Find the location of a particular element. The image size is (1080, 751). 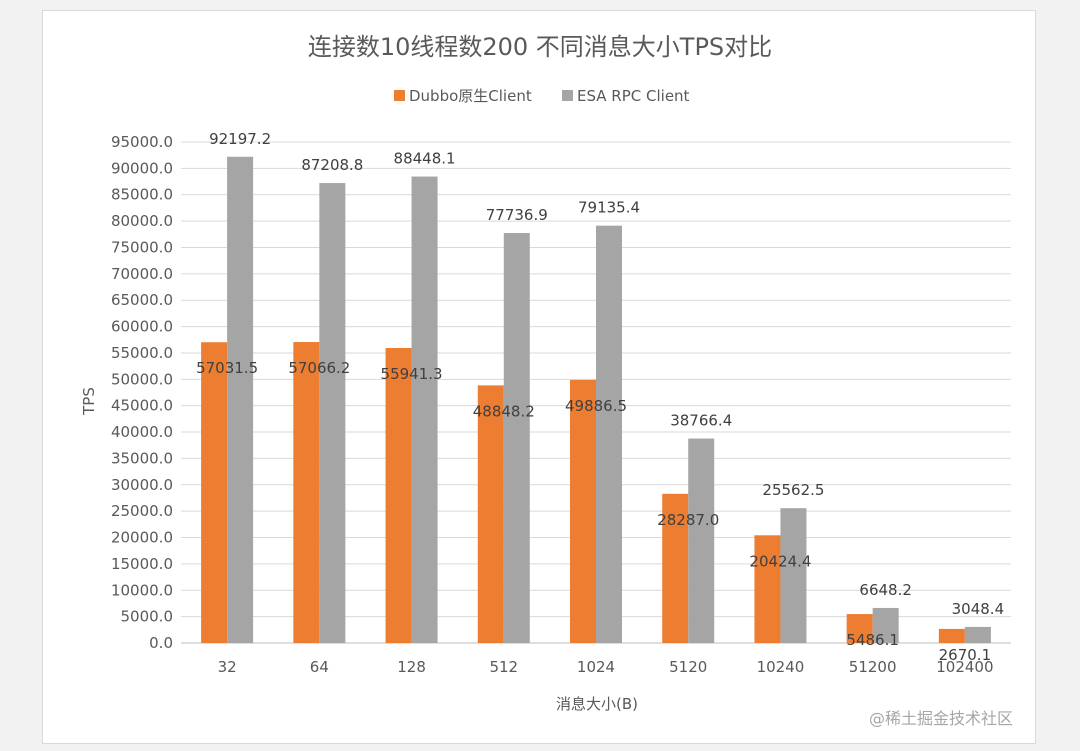

data-label-esa: 38766.4 is located at coordinates (701, 421).